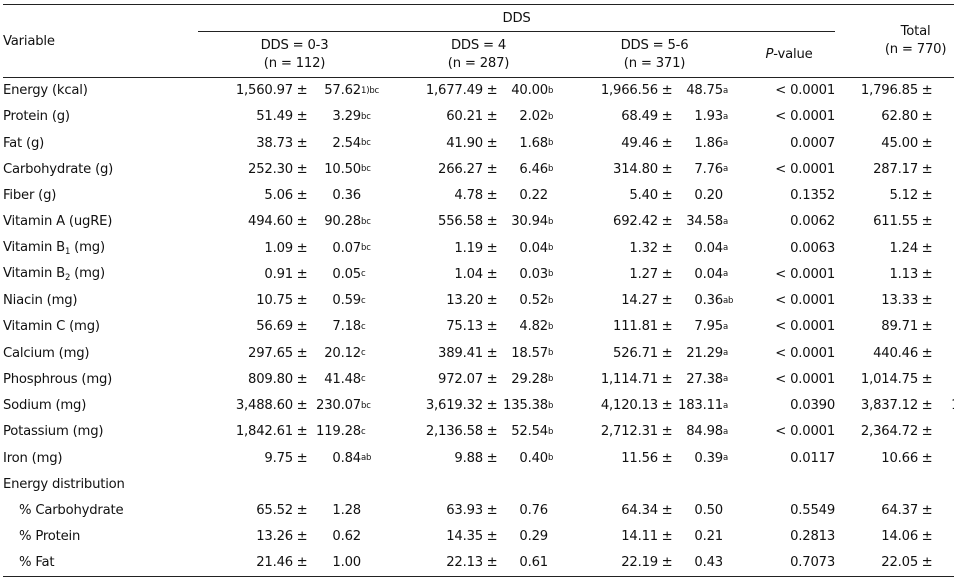 This screenshot has height=585, width=954. What do you see at coordinates (100, 563) in the screenshot?
I see `row-label: % Fat` at bounding box center [100, 563].